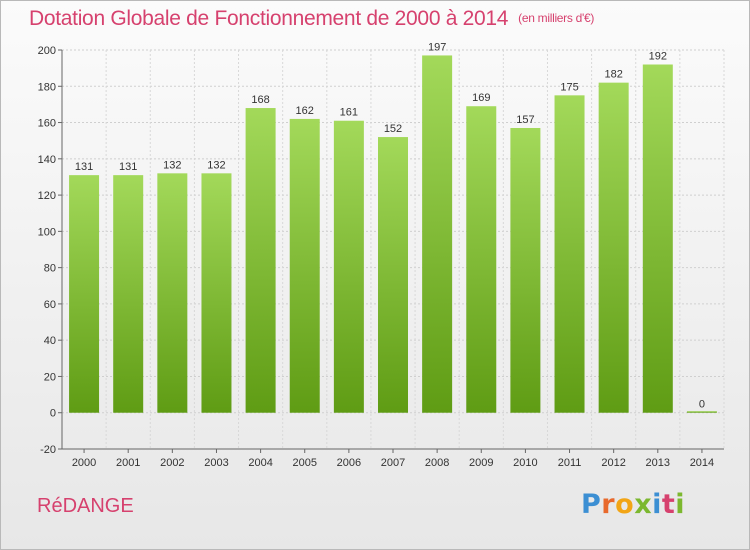  What do you see at coordinates (702, 405) in the screenshot?
I see `data-label: 0` at bounding box center [702, 405].